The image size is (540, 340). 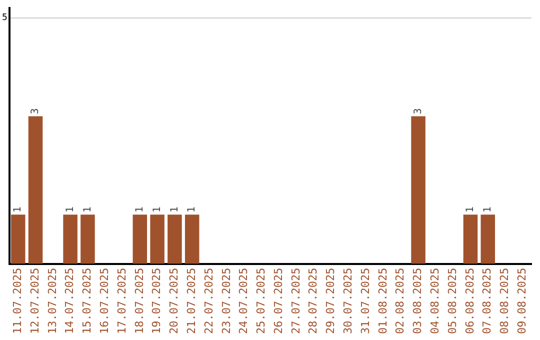 I want to click on x-tick-label: 21.07.2025, so click(x=191, y=301).